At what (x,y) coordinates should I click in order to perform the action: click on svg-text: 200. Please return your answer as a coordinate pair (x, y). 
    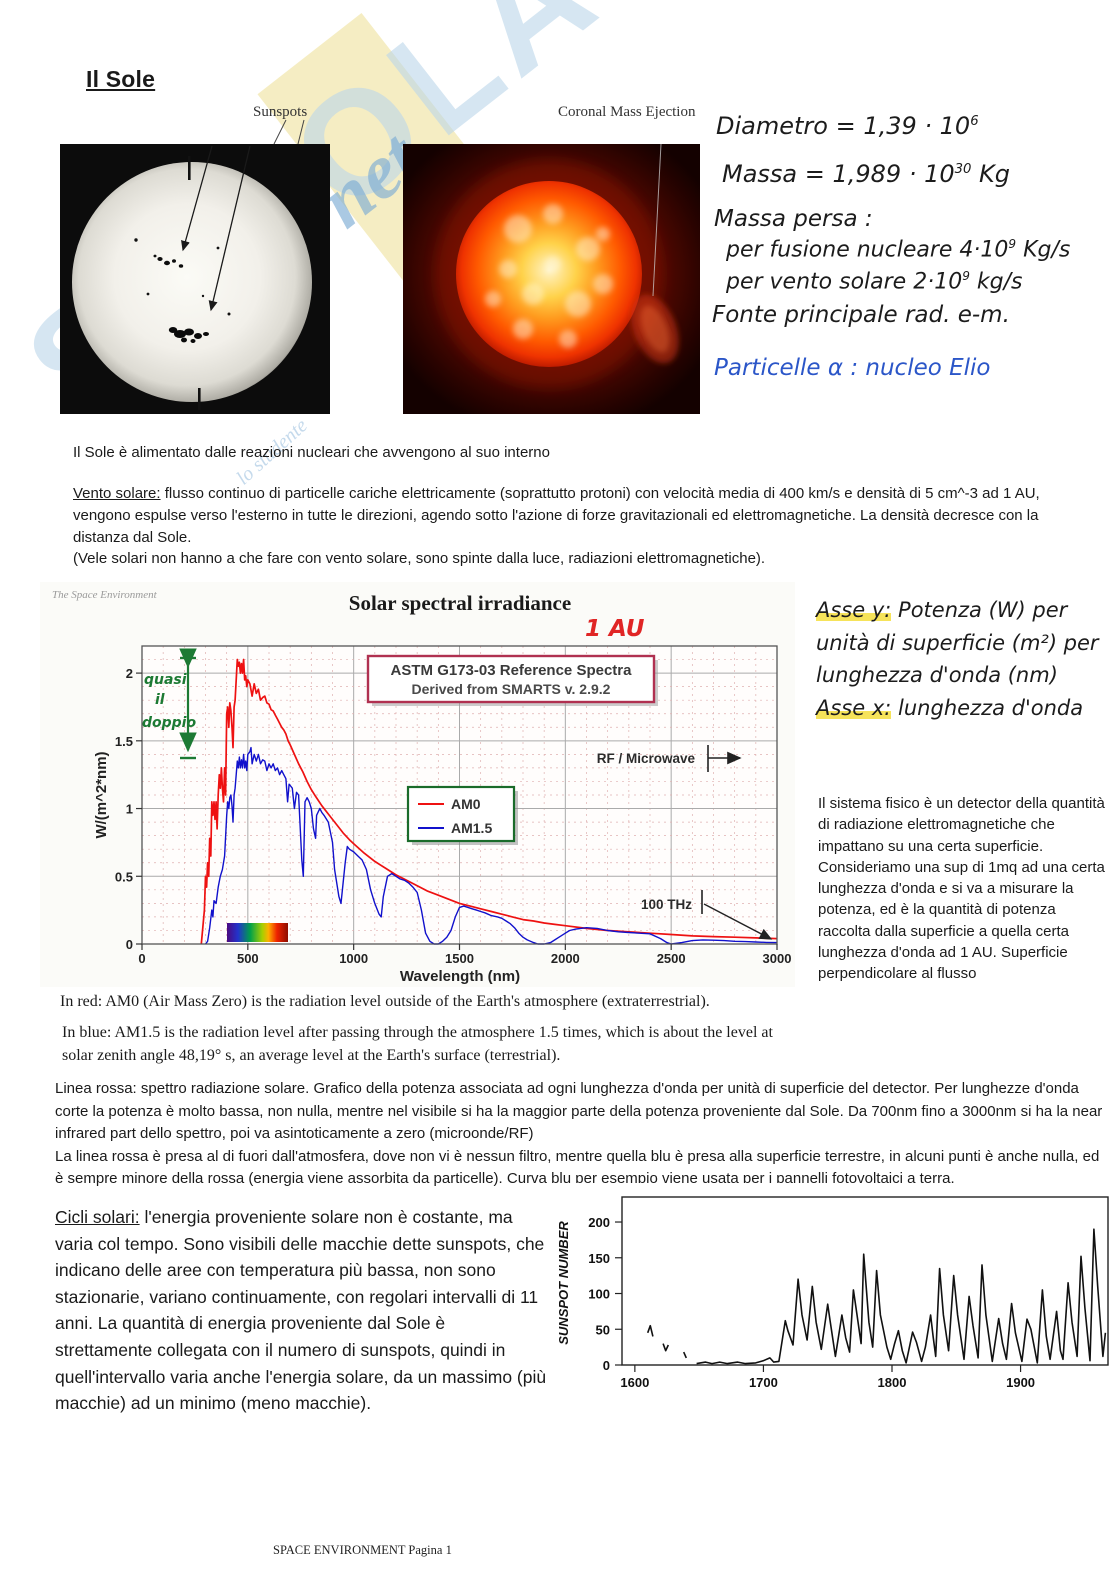
    Looking at the image, I should click on (599, 1222).